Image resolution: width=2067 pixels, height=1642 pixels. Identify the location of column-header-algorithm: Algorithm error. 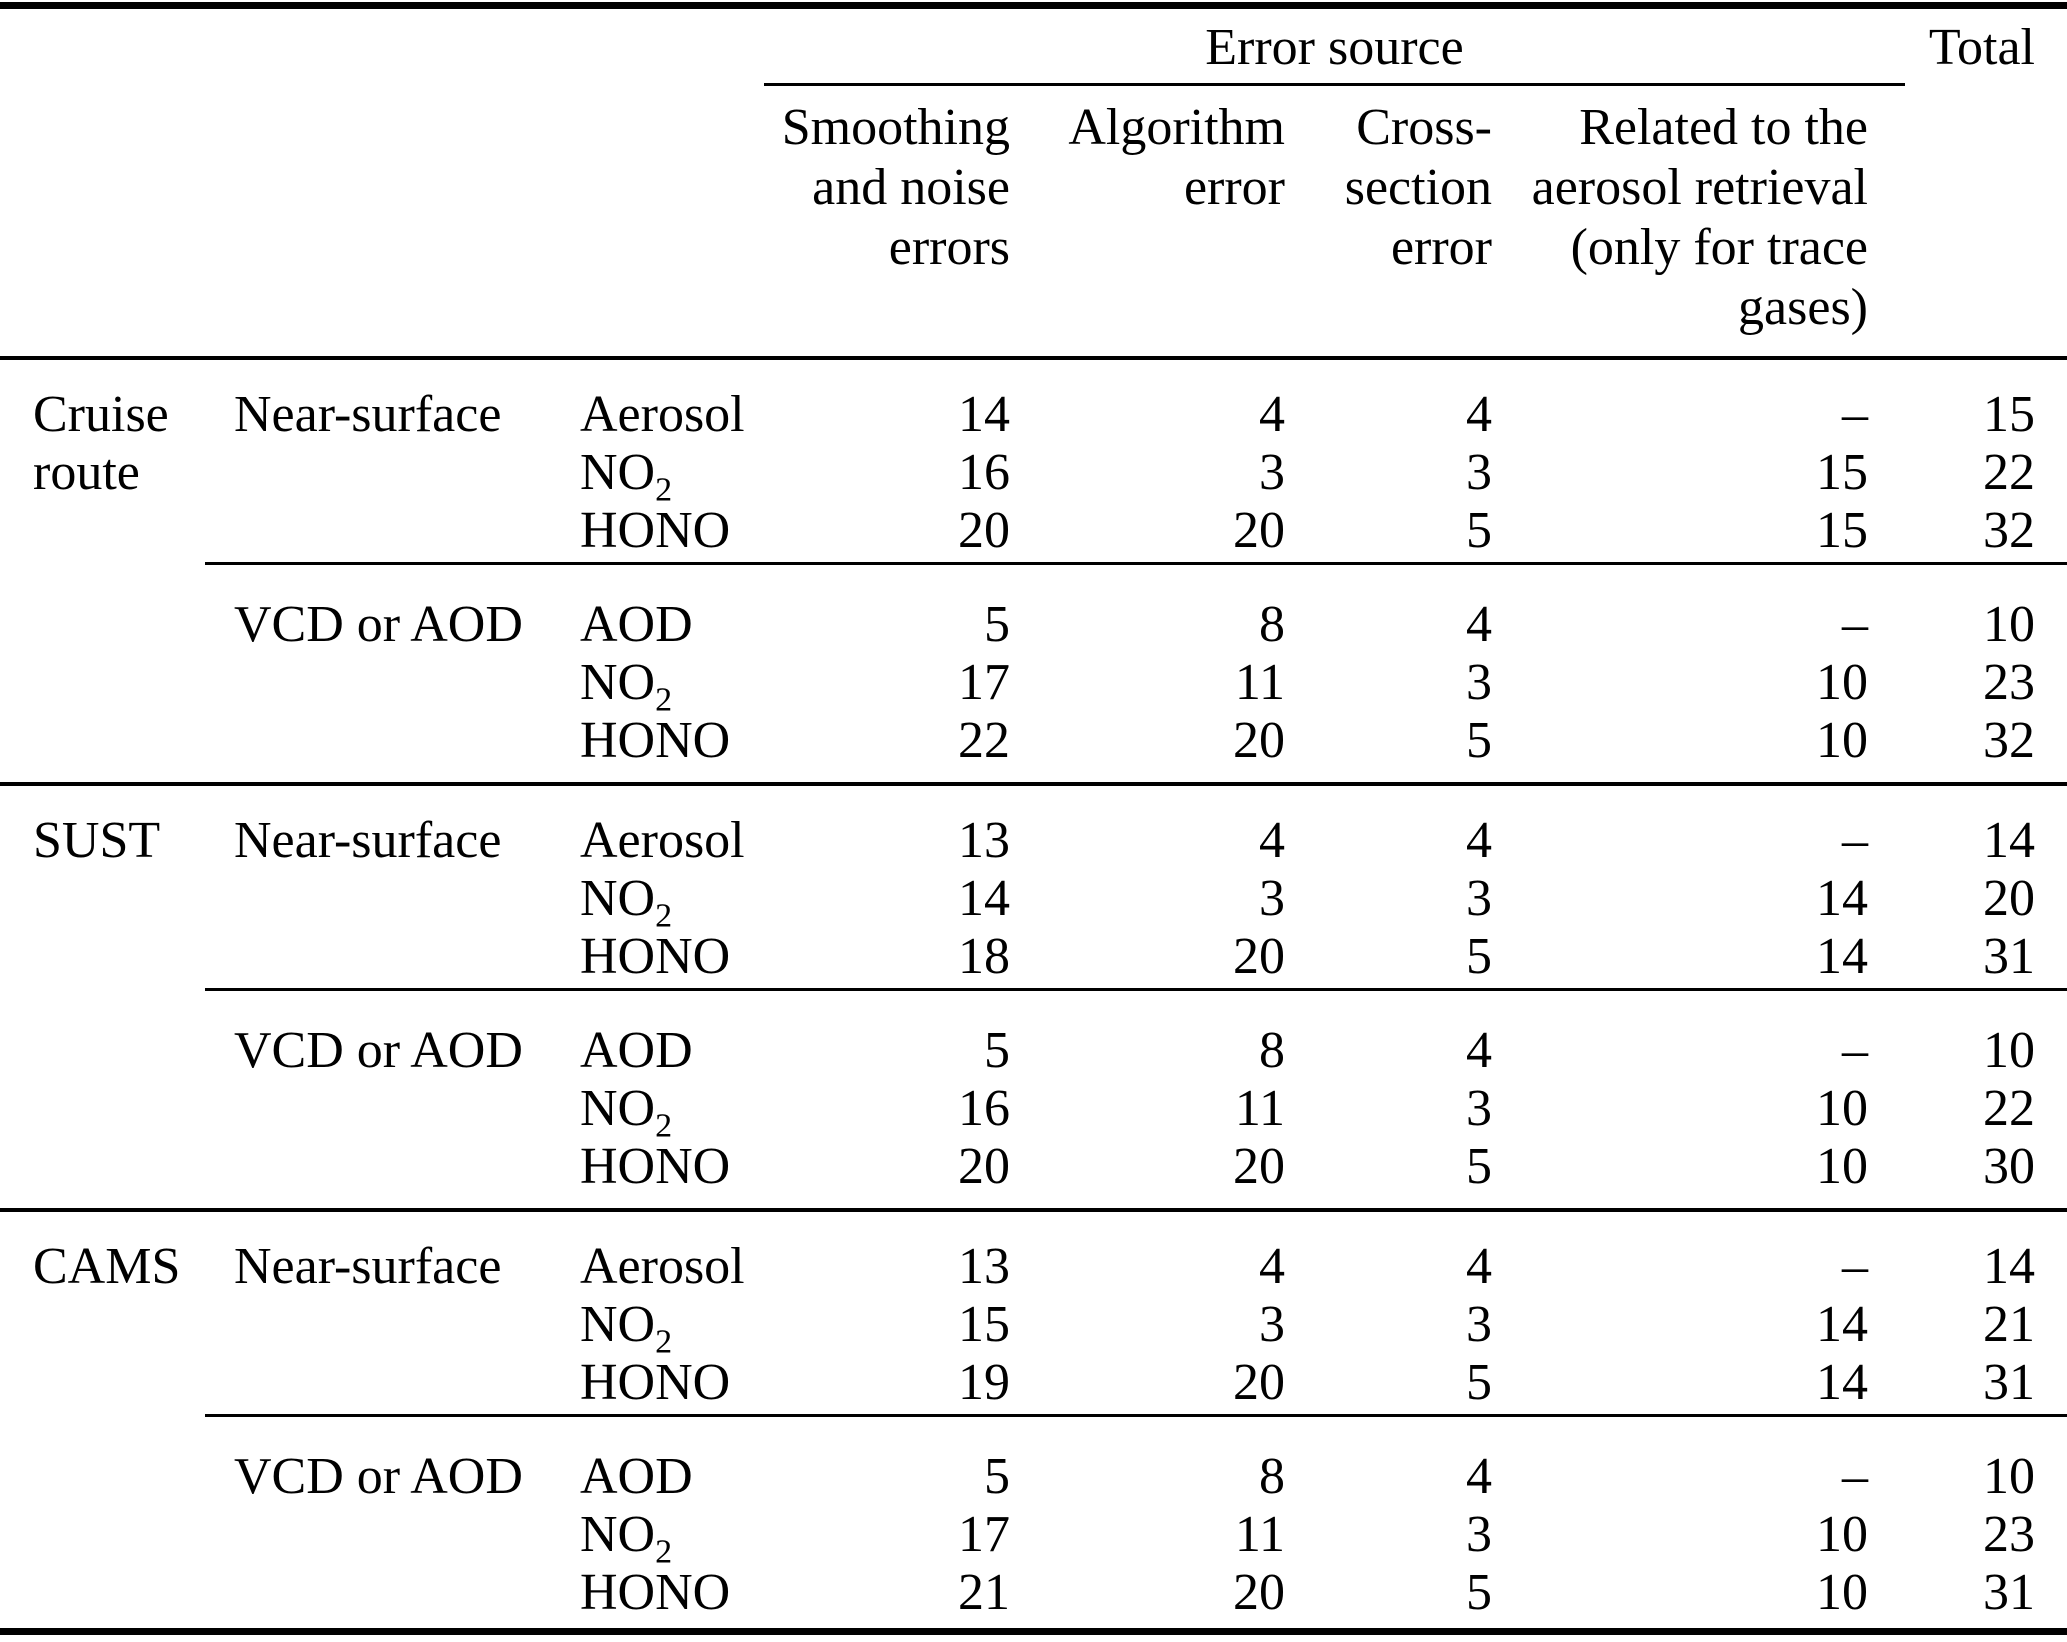
(1176, 157).